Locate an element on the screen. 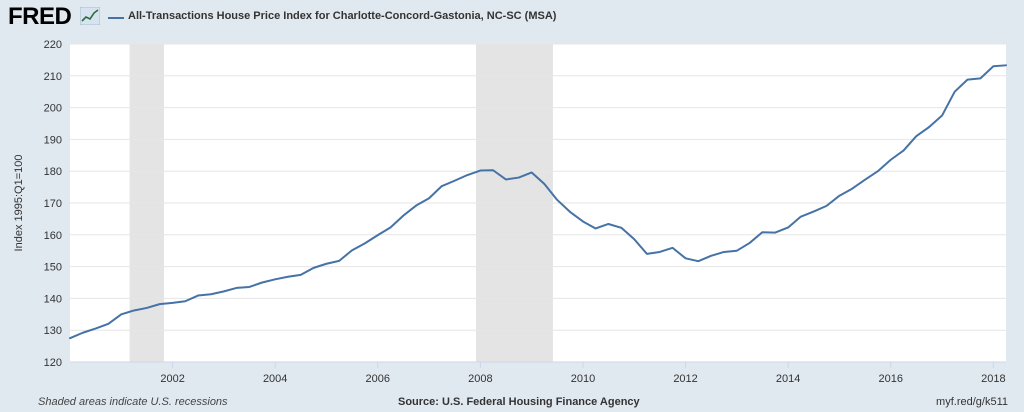 The image size is (1024, 412). x-tick-label: 2018 is located at coordinates (993, 379).